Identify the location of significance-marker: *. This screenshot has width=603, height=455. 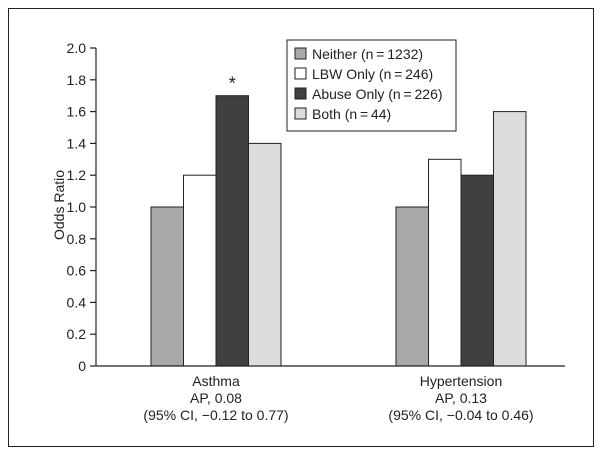
(232, 84).